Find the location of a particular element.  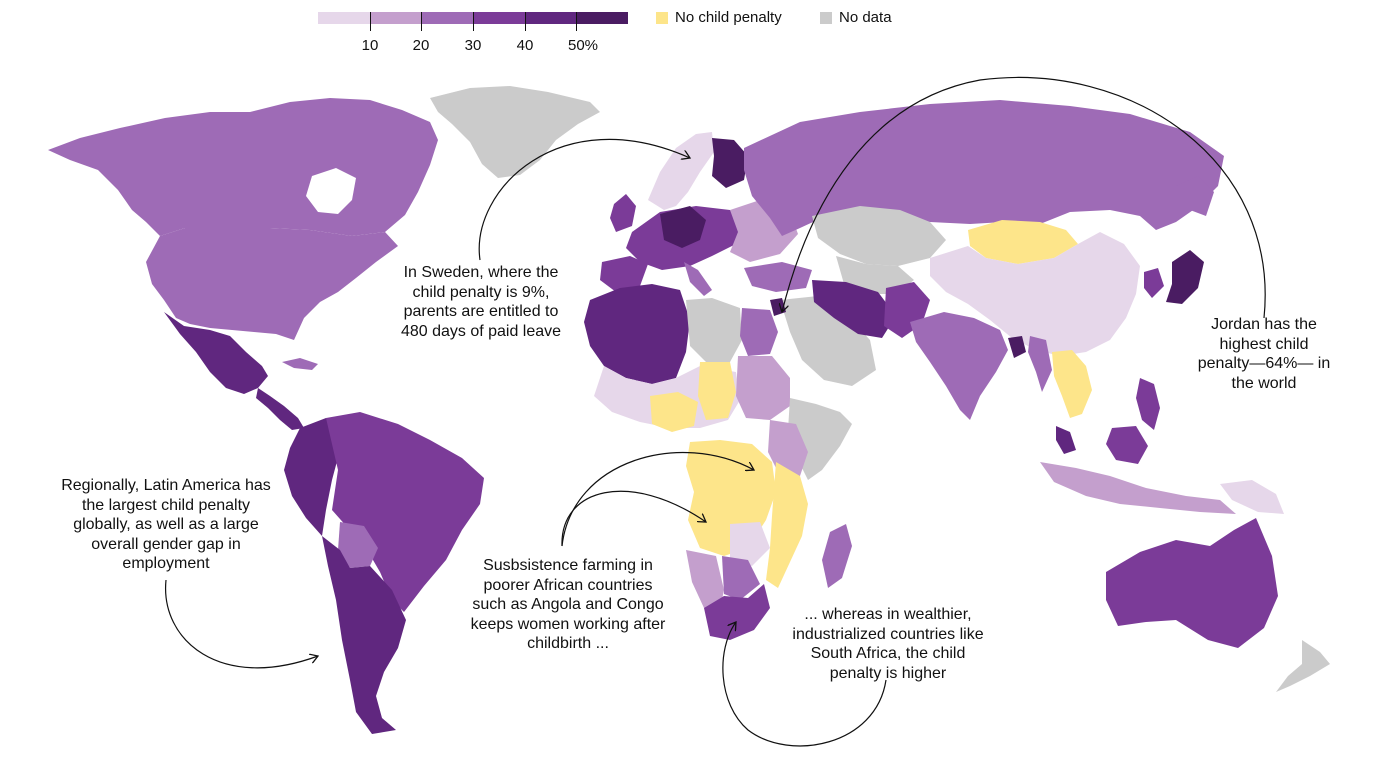

legend-tick-label: 10 is located at coordinates (370, 45).